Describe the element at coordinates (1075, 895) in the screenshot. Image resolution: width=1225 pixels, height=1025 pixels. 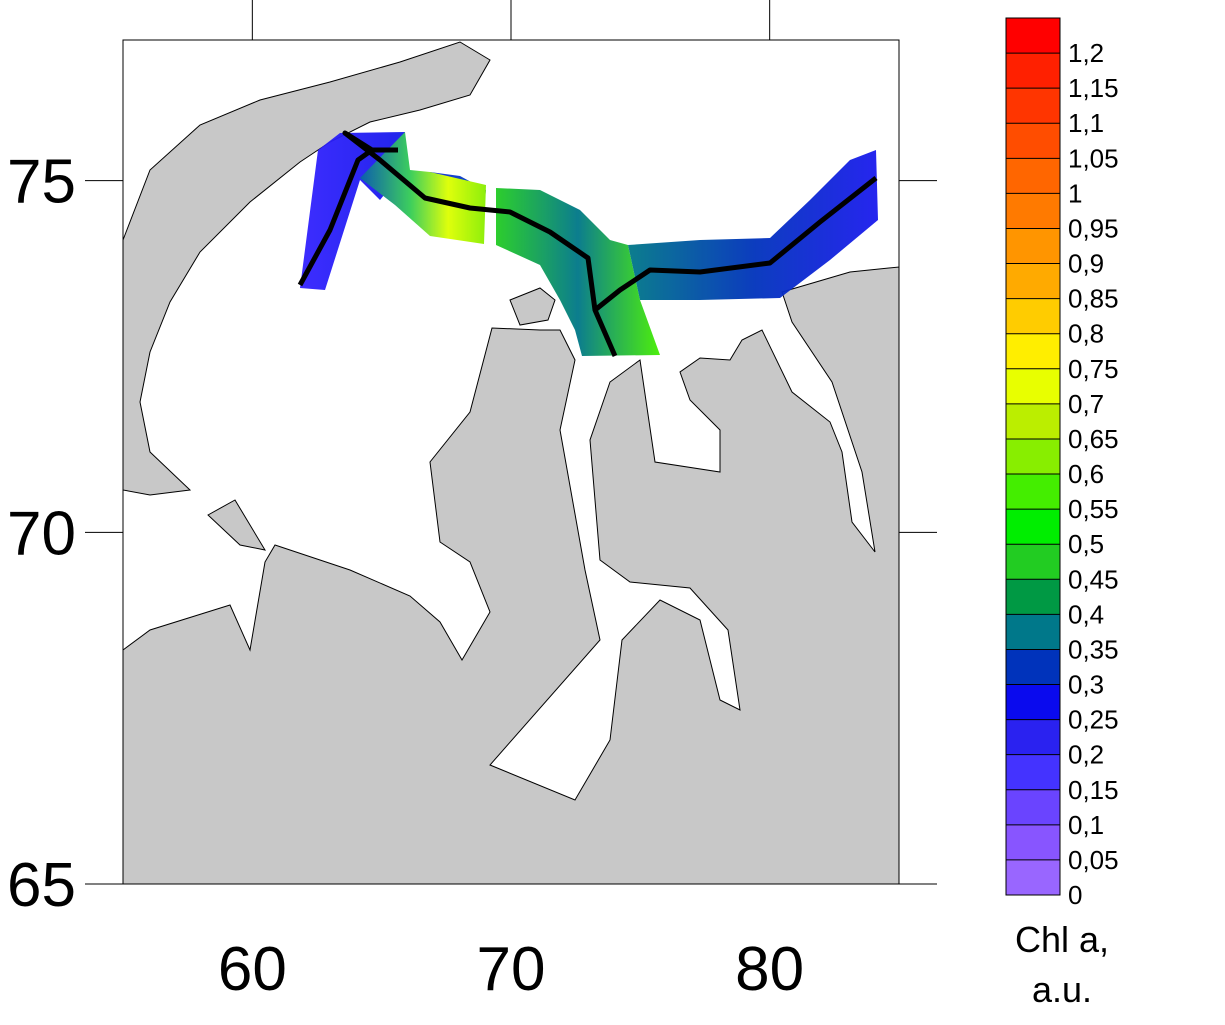
I see `colorbar-tick-label: 0` at that location.